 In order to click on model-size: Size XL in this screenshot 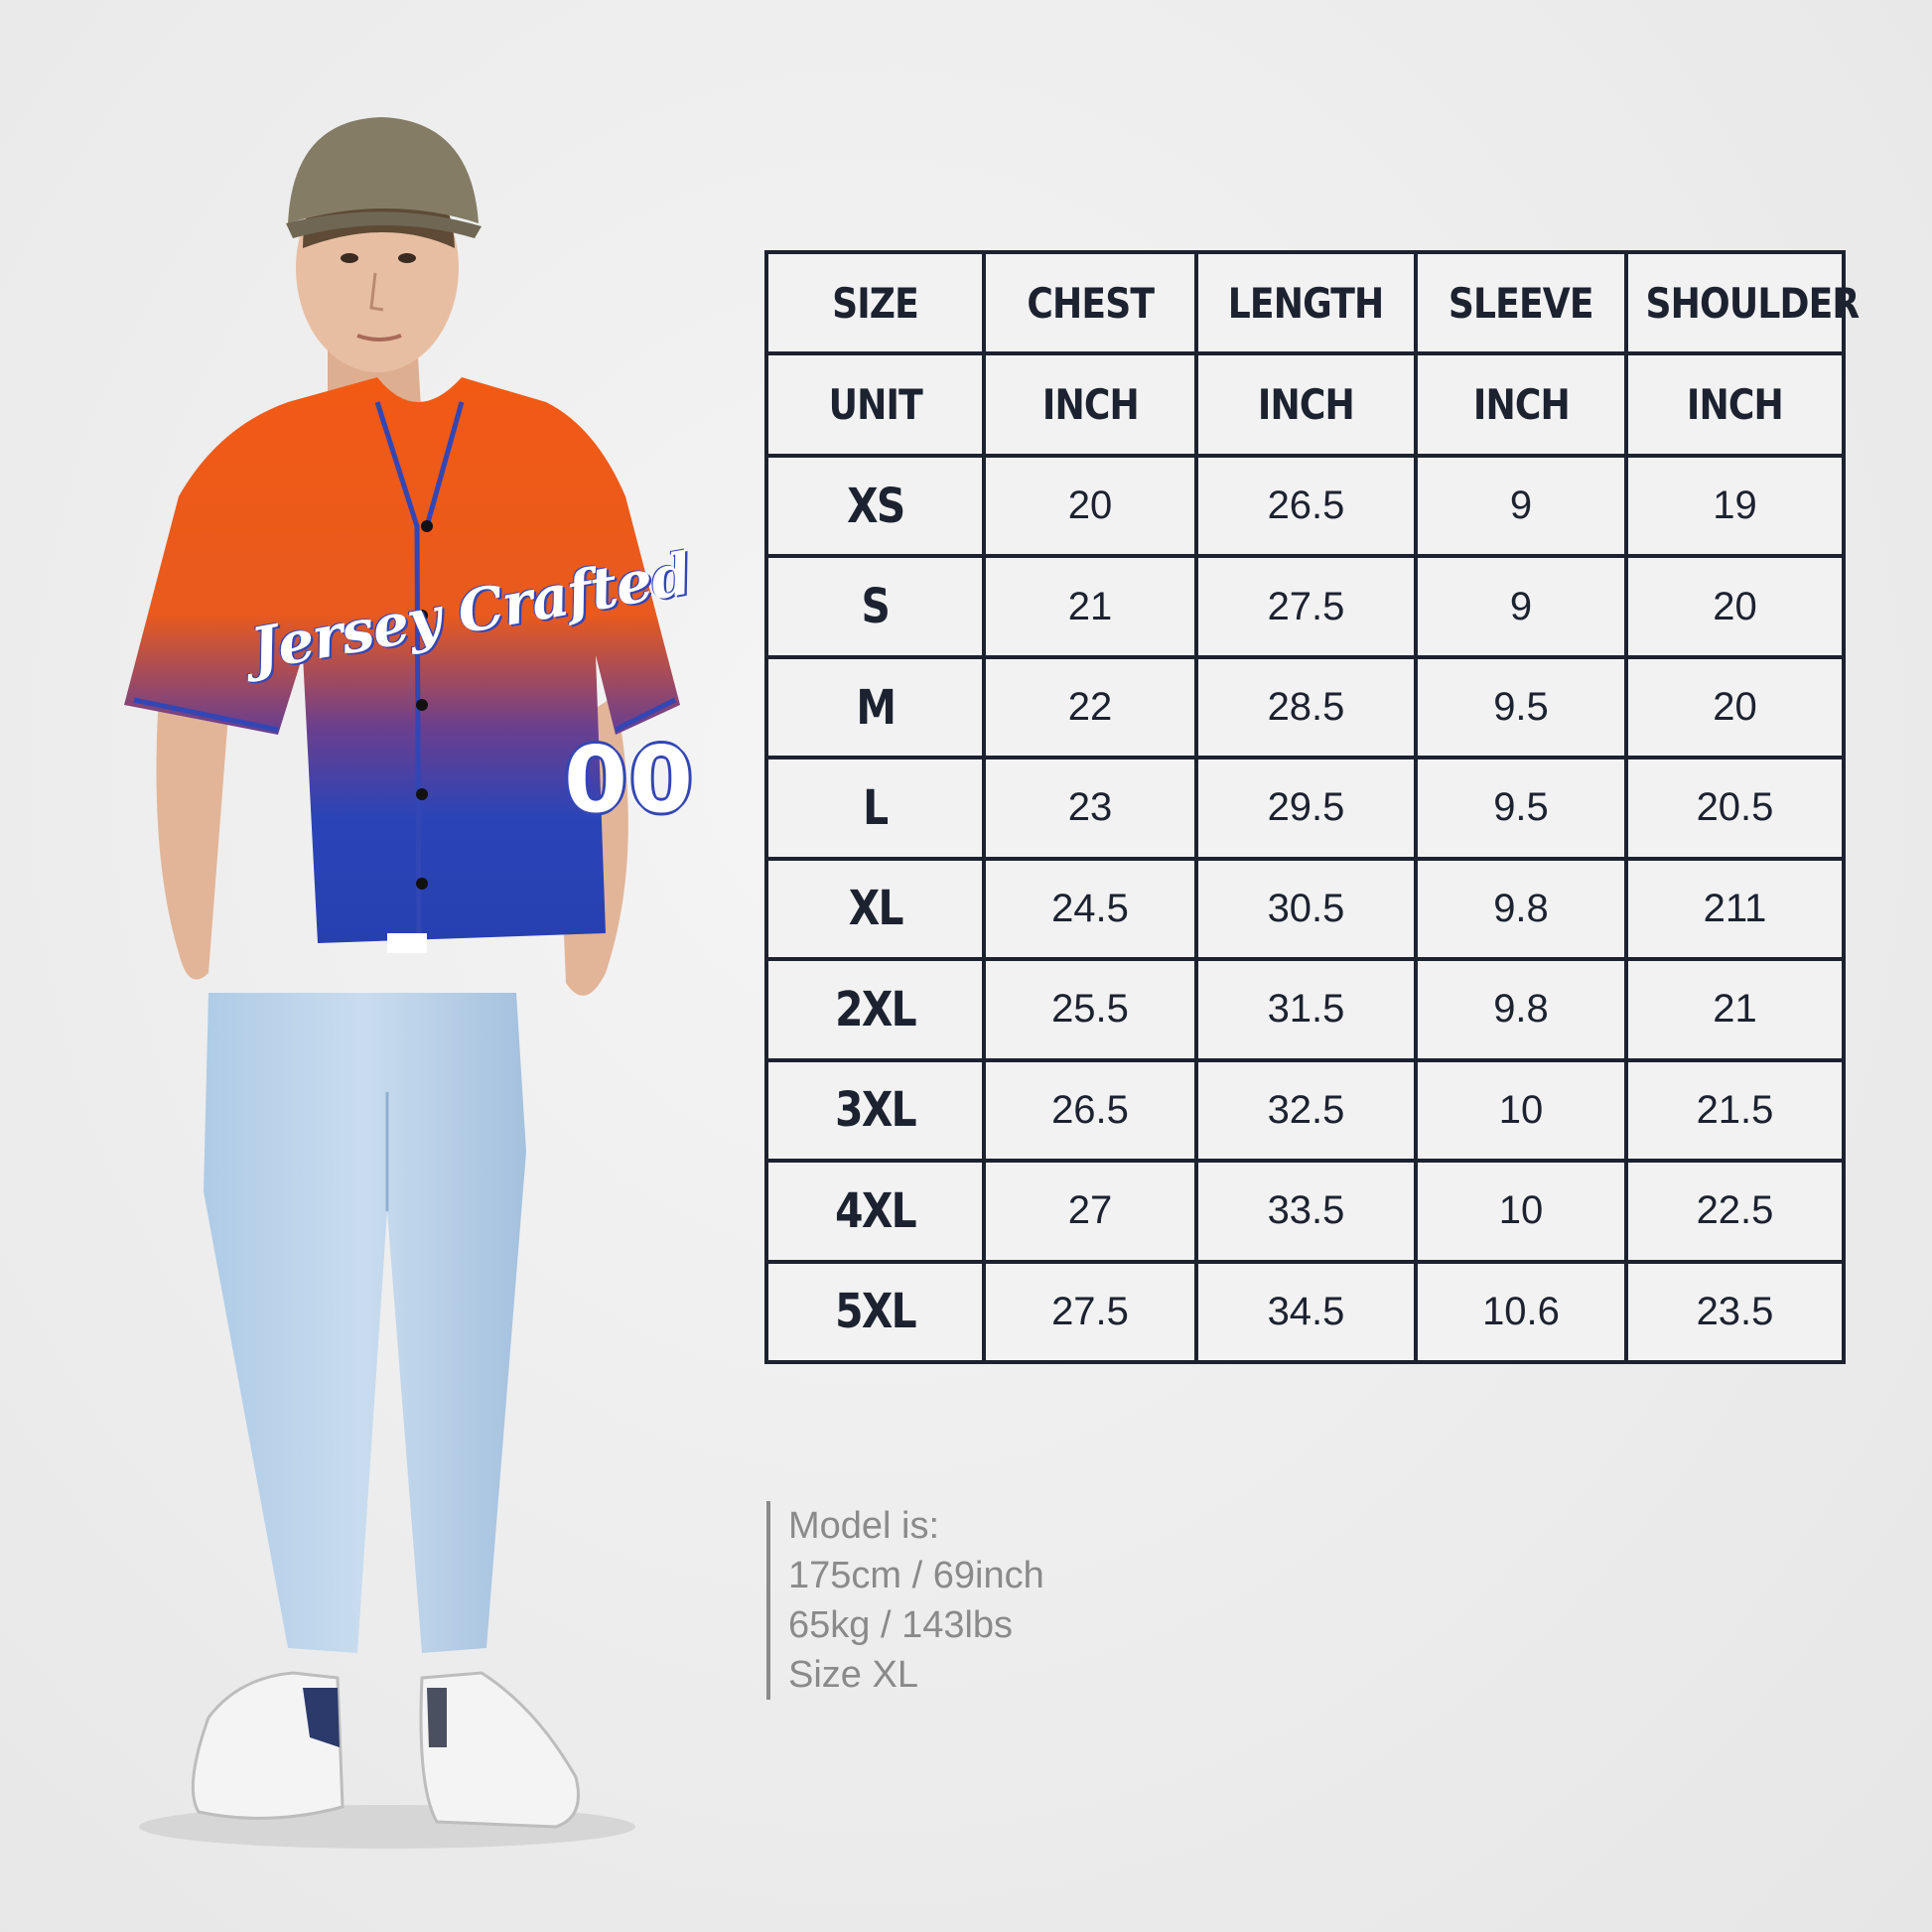, I will do `click(853, 1675)`.